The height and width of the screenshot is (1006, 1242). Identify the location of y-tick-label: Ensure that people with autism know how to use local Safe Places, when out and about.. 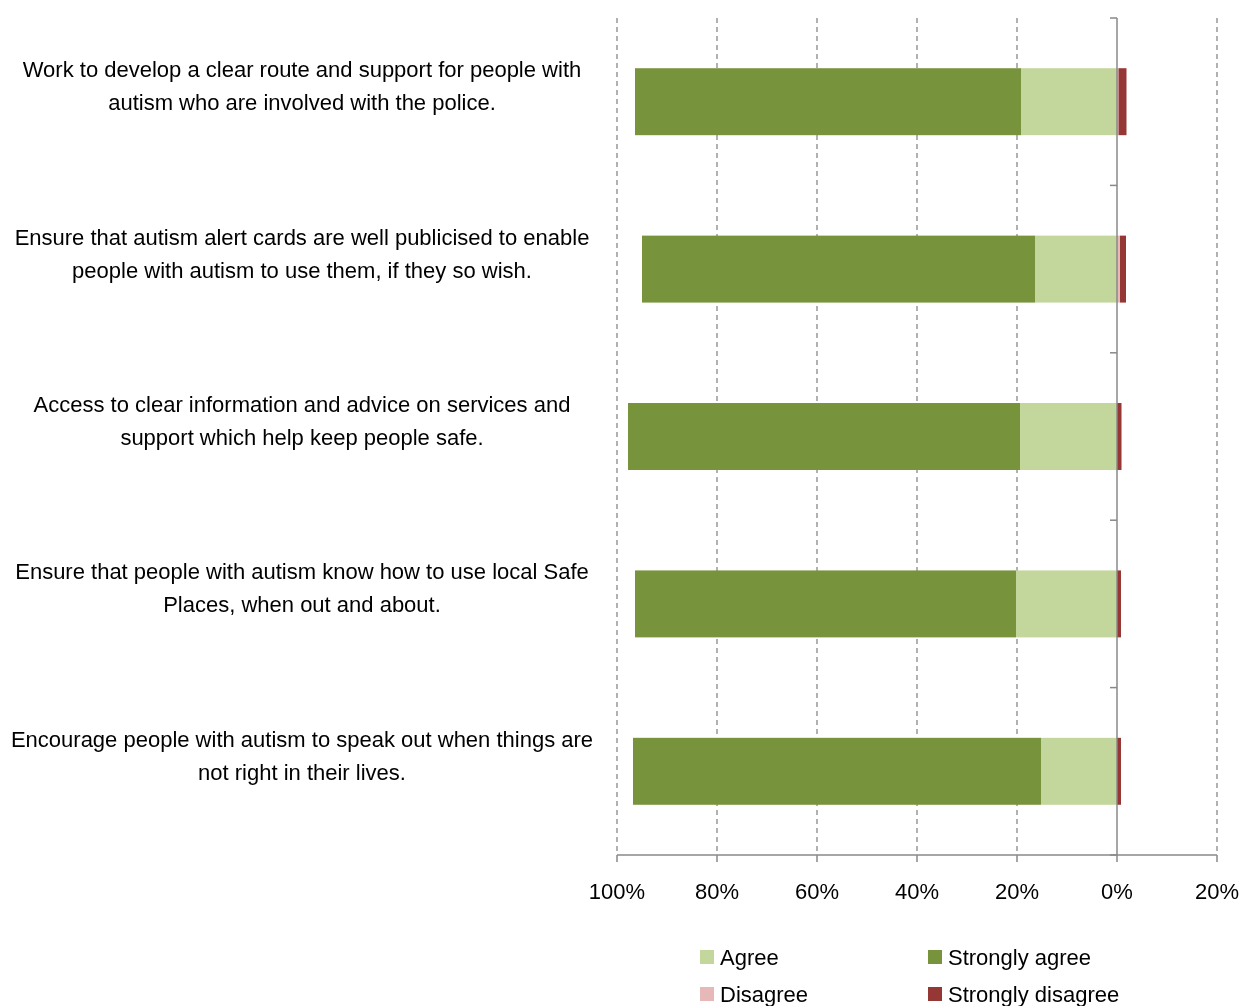
(302, 588).